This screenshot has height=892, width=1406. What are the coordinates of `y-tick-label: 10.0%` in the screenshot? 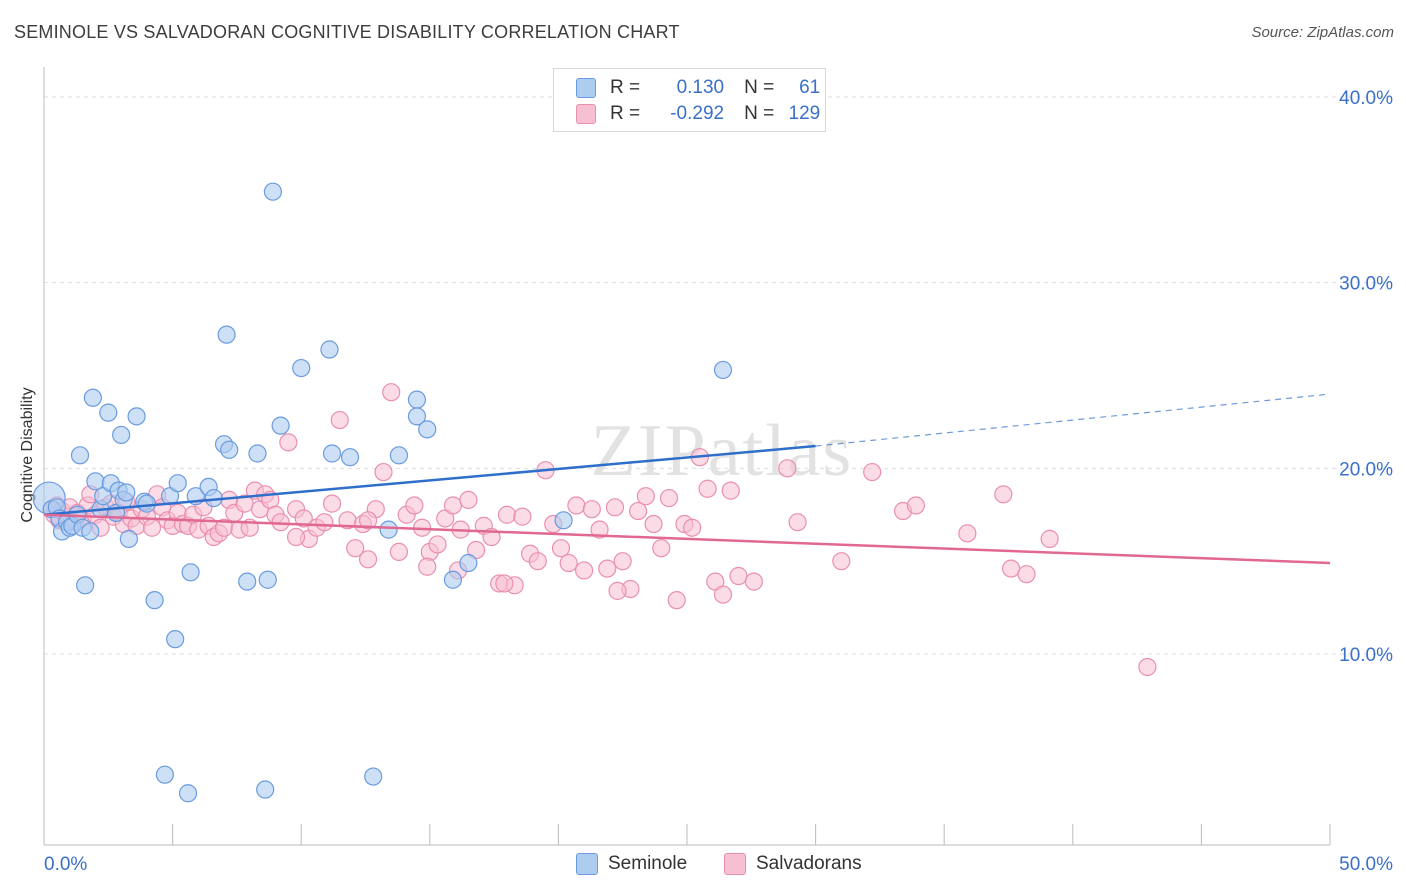 It's located at (1366, 655).